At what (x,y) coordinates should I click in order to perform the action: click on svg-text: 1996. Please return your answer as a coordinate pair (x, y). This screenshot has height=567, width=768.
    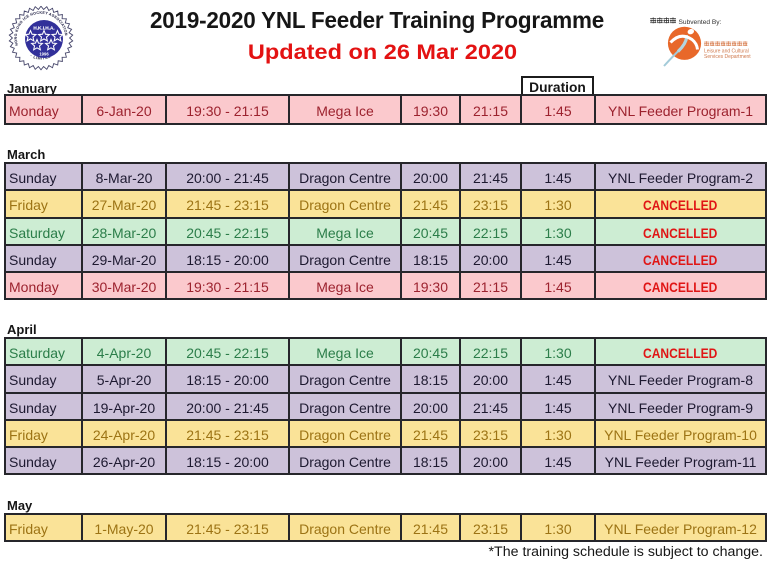
    Looking at the image, I should click on (44, 54).